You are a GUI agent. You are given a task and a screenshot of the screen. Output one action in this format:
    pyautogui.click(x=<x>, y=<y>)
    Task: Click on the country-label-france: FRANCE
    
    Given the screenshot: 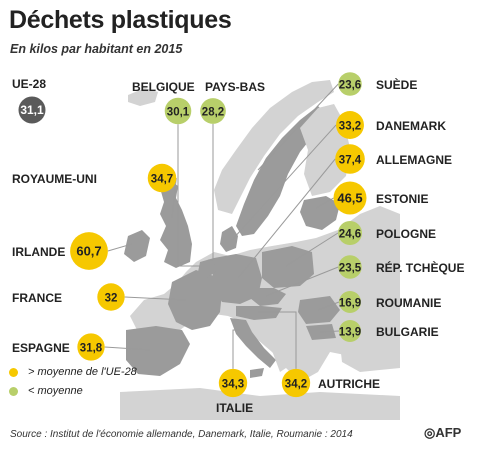 What is the action you would take?
    pyautogui.click(x=37, y=298)
    